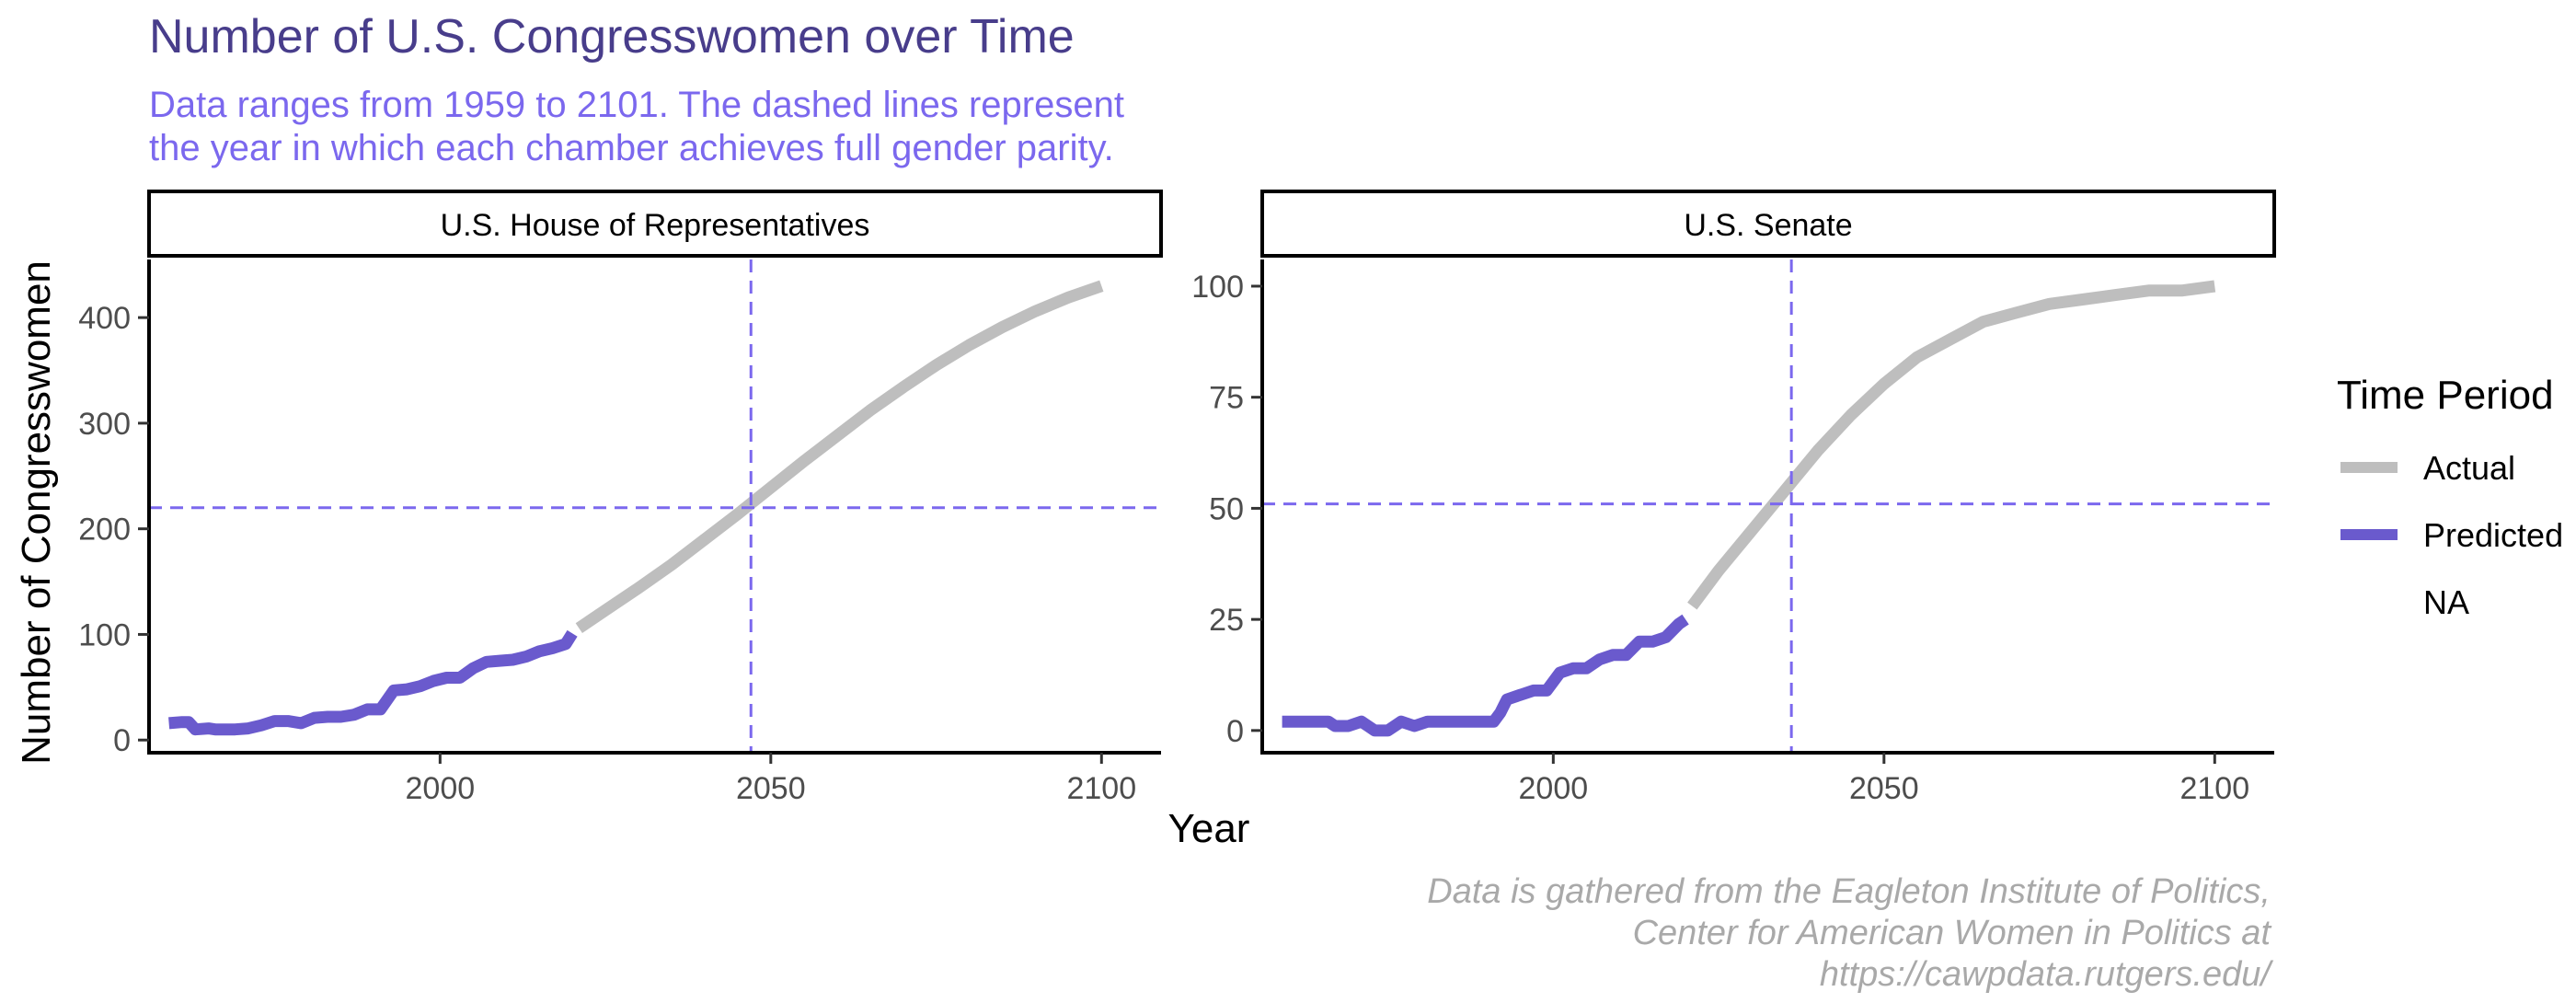  I want to click on legend-title: Time Period, so click(2445, 395).